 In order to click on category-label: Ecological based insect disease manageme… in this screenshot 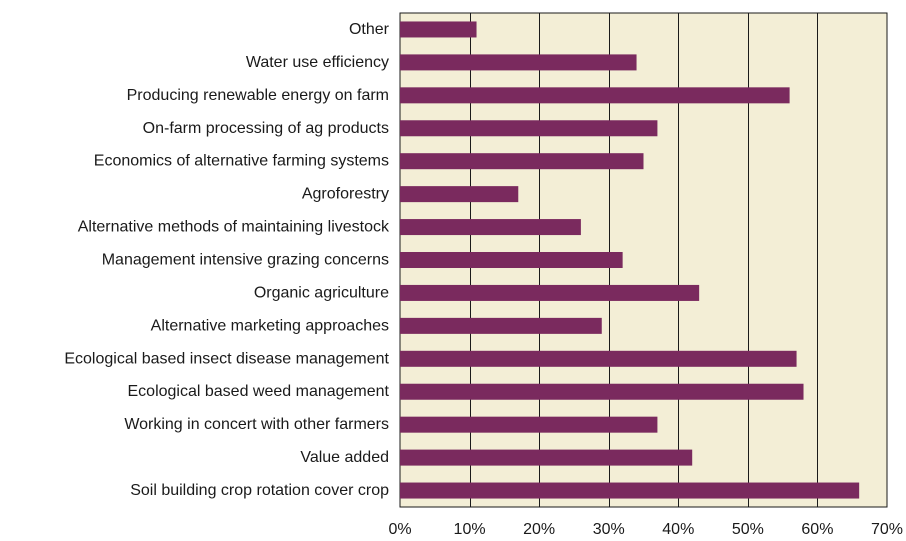, I will do `click(226, 358)`.